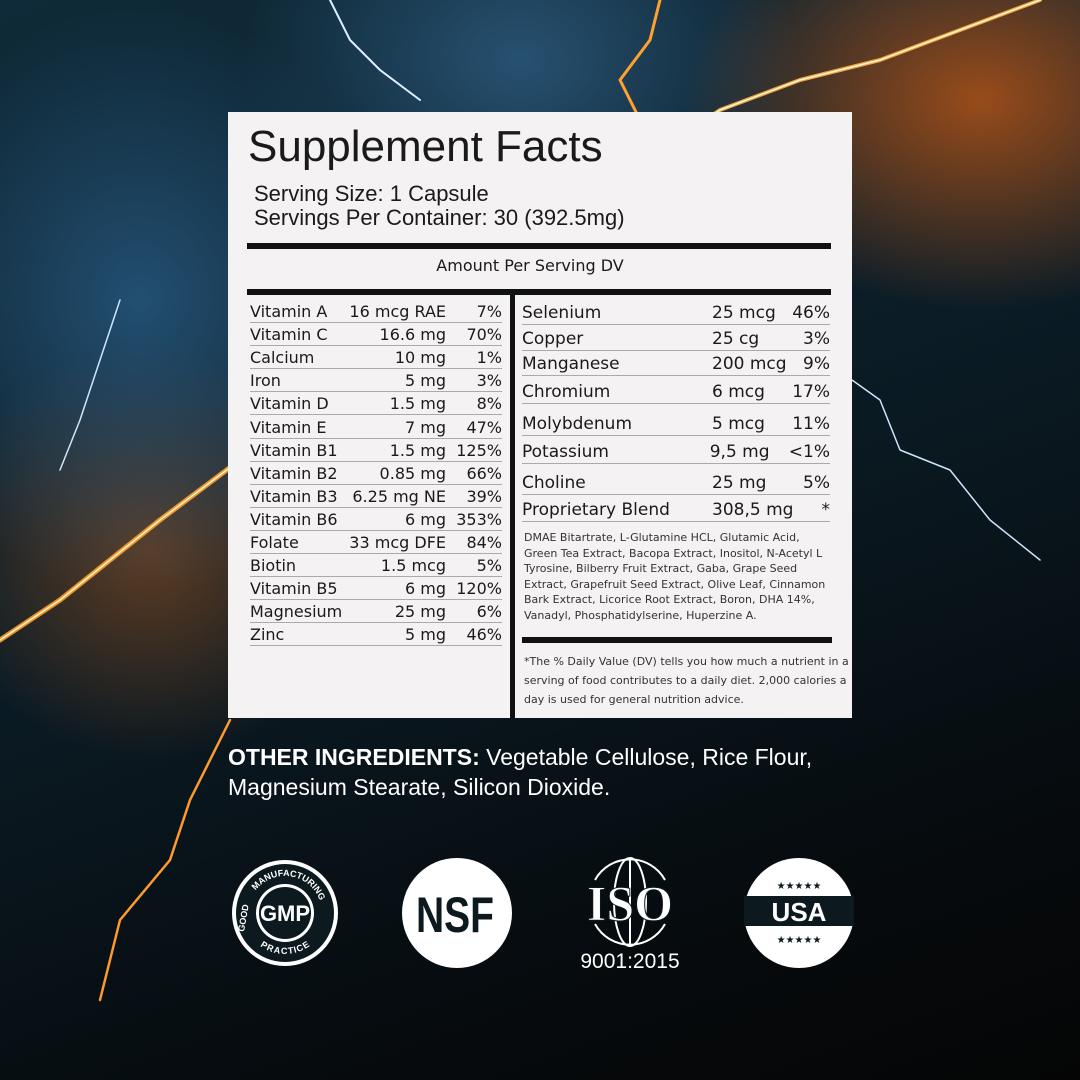  I want to click on nutrient-amount: 5 mg, so click(425, 635).